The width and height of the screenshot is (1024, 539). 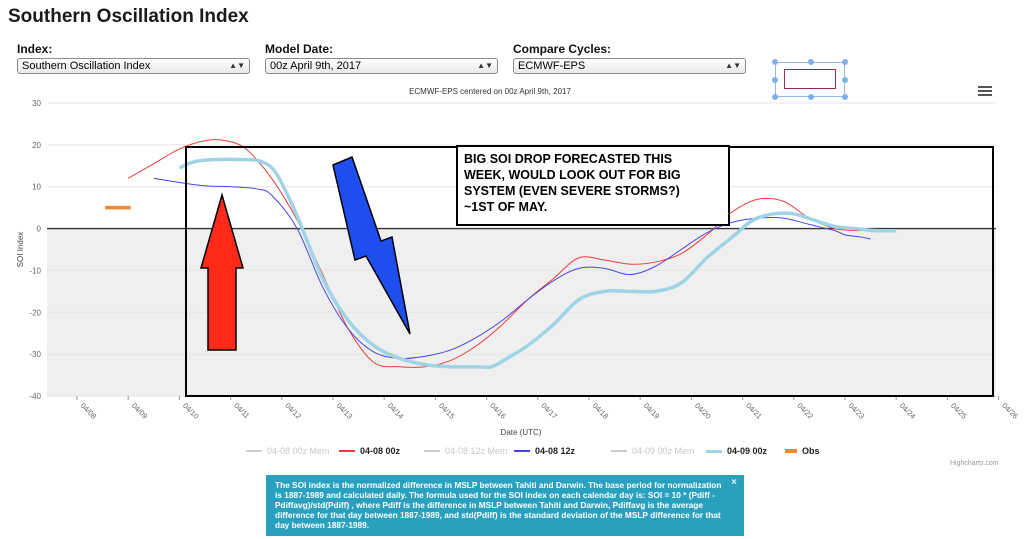 I want to click on index-select-value: Southern Oscillation Index, so click(x=86, y=66).